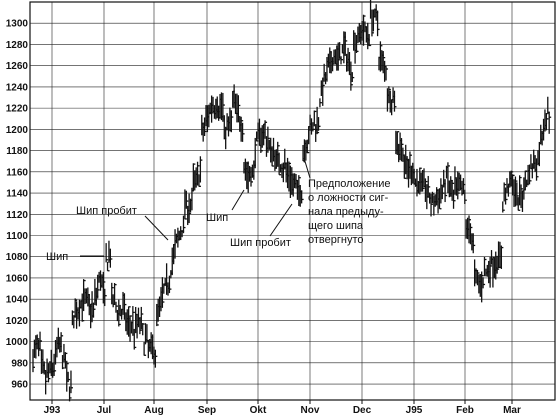  Describe the element at coordinates (17, 109) in the screenshot. I see `y-tick-label: 1220` at that location.